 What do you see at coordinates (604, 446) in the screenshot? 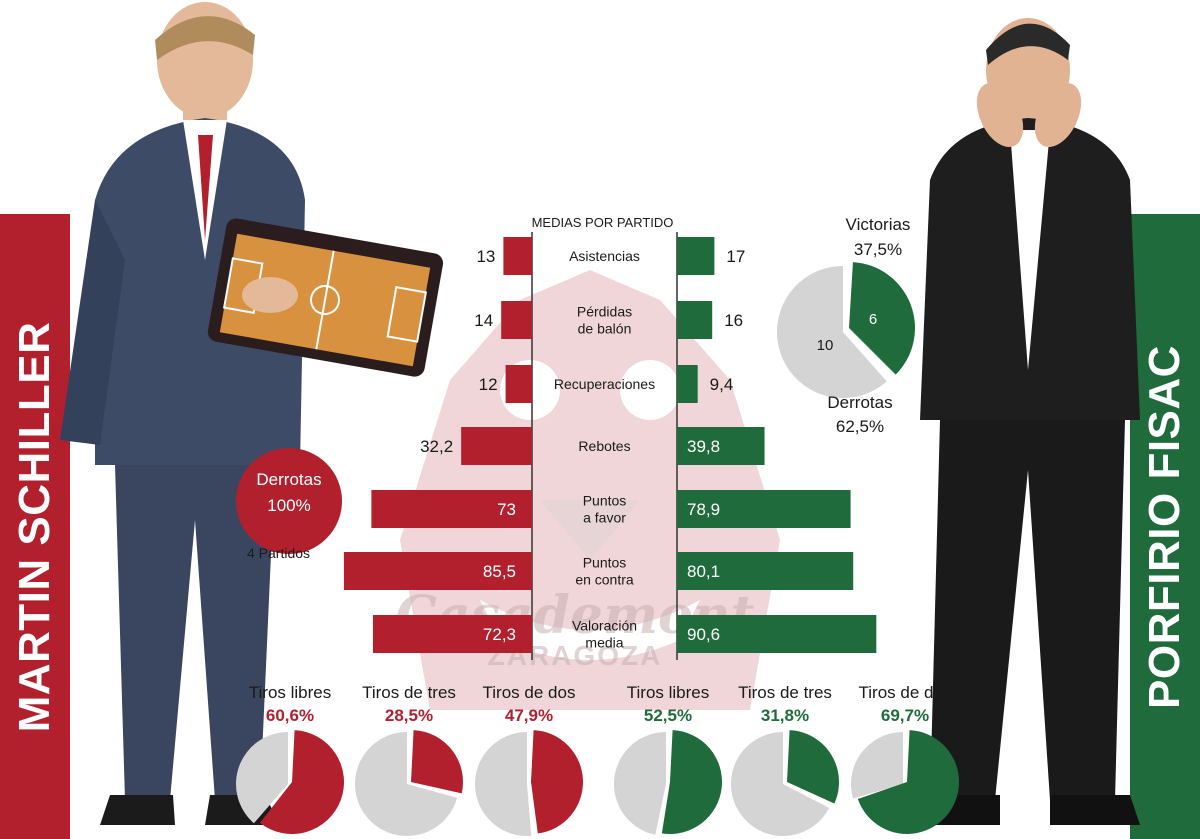
I see `category-label: Rebotes` at bounding box center [604, 446].